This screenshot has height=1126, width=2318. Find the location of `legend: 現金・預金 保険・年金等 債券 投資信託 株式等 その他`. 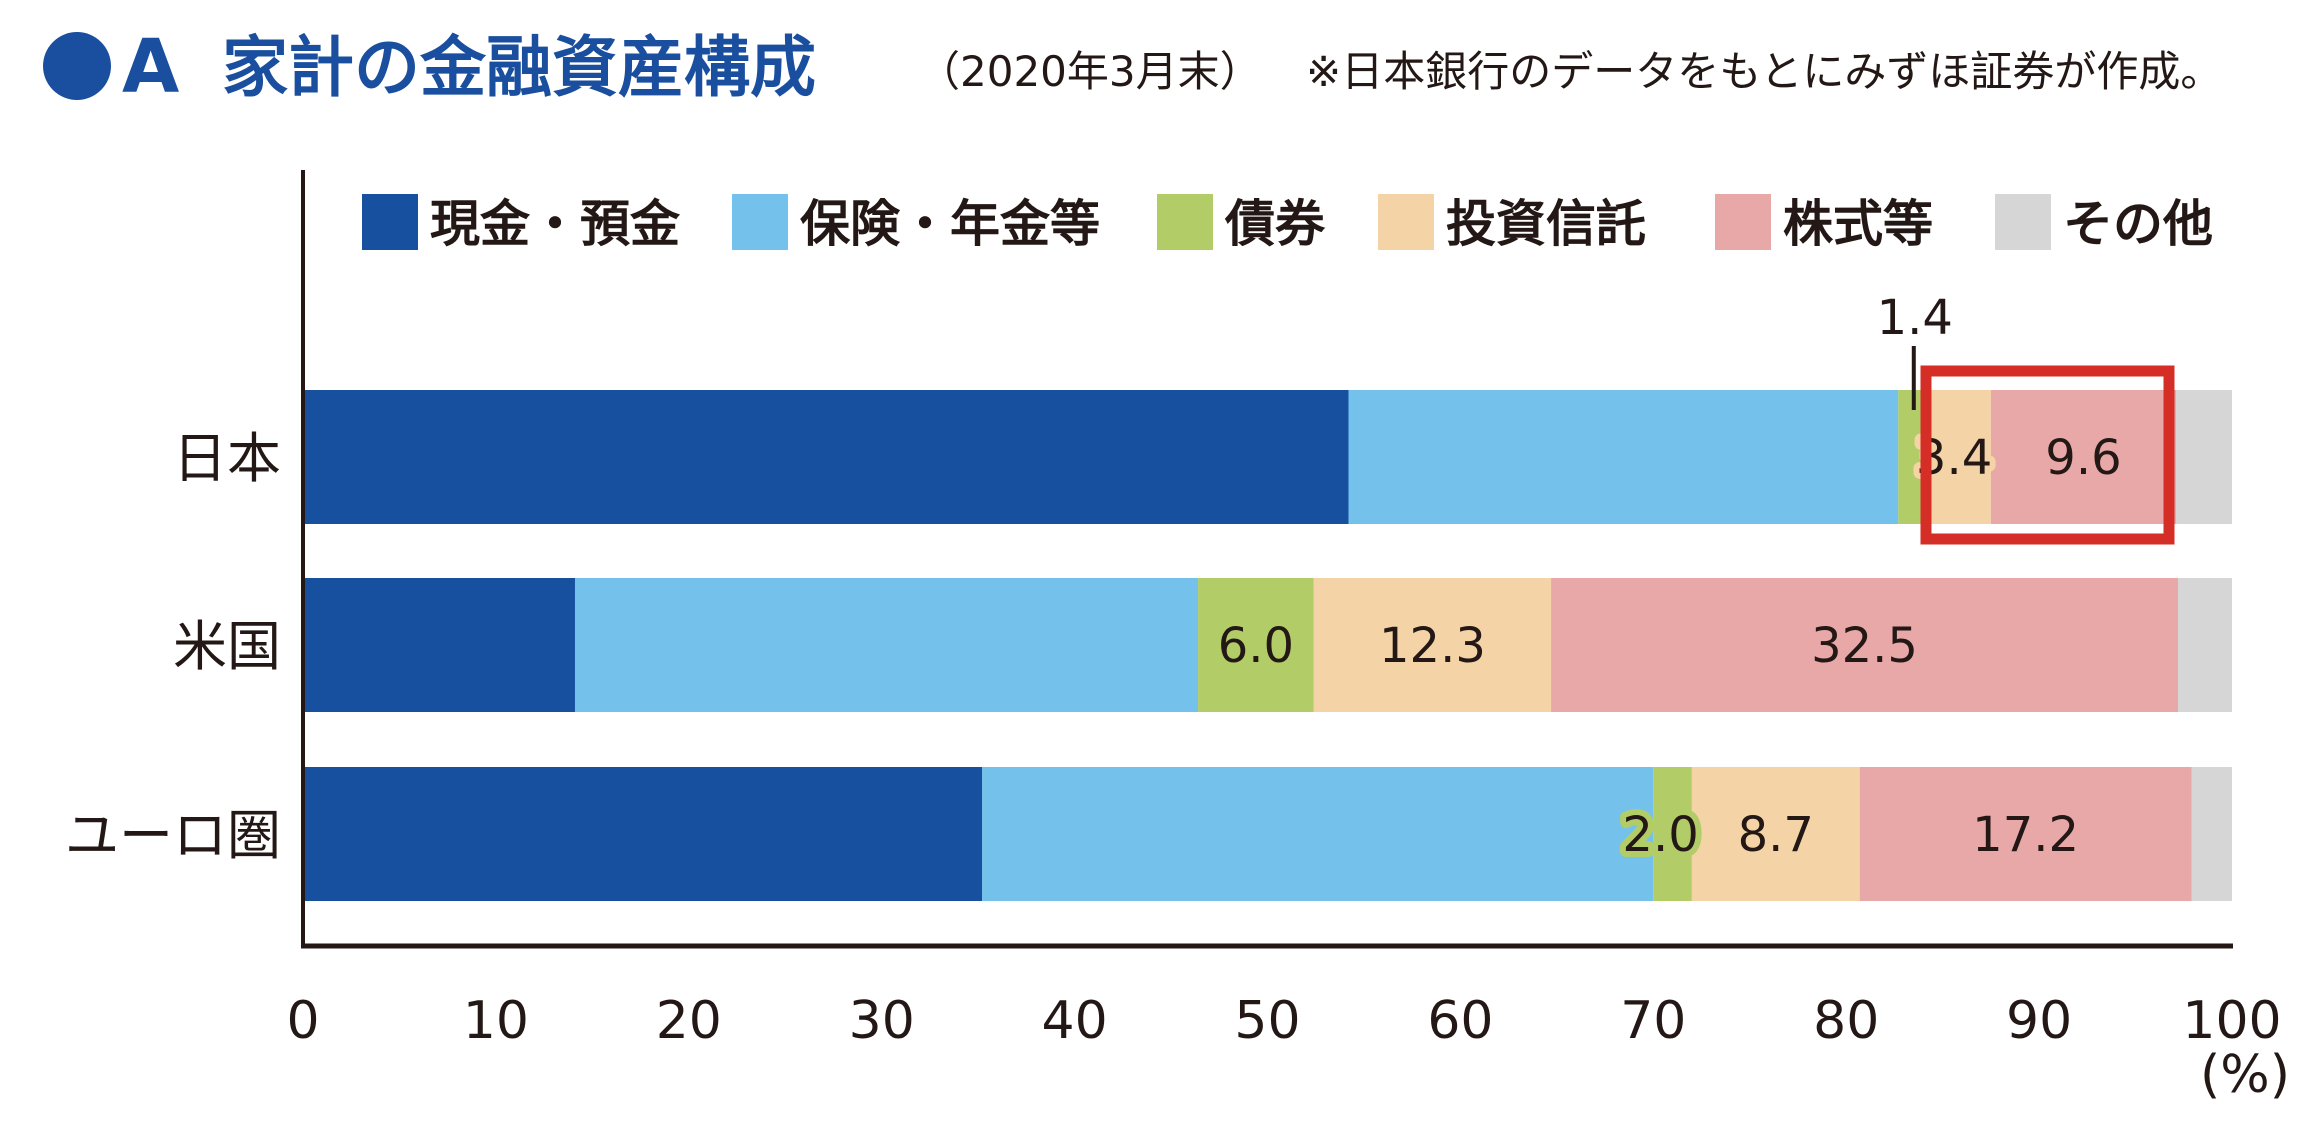

legend: 現金・預金 保険・年金等 債券 投資信託 株式等 その他 is located at coordinates (1287, 223).